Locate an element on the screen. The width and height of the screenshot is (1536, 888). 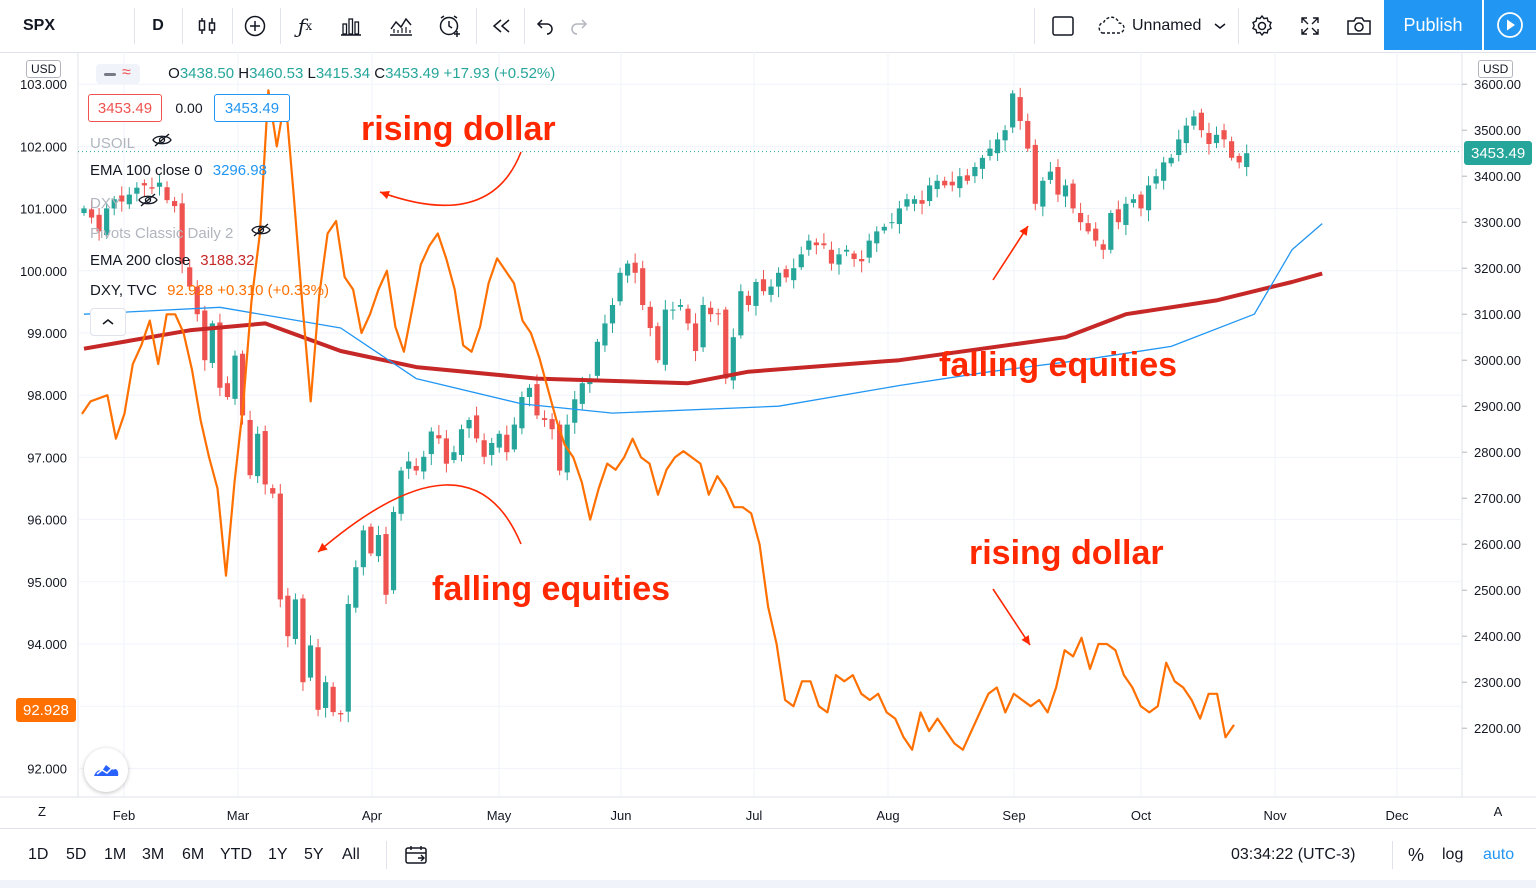
legend-collapse-button is located at coordinates (108, 322).